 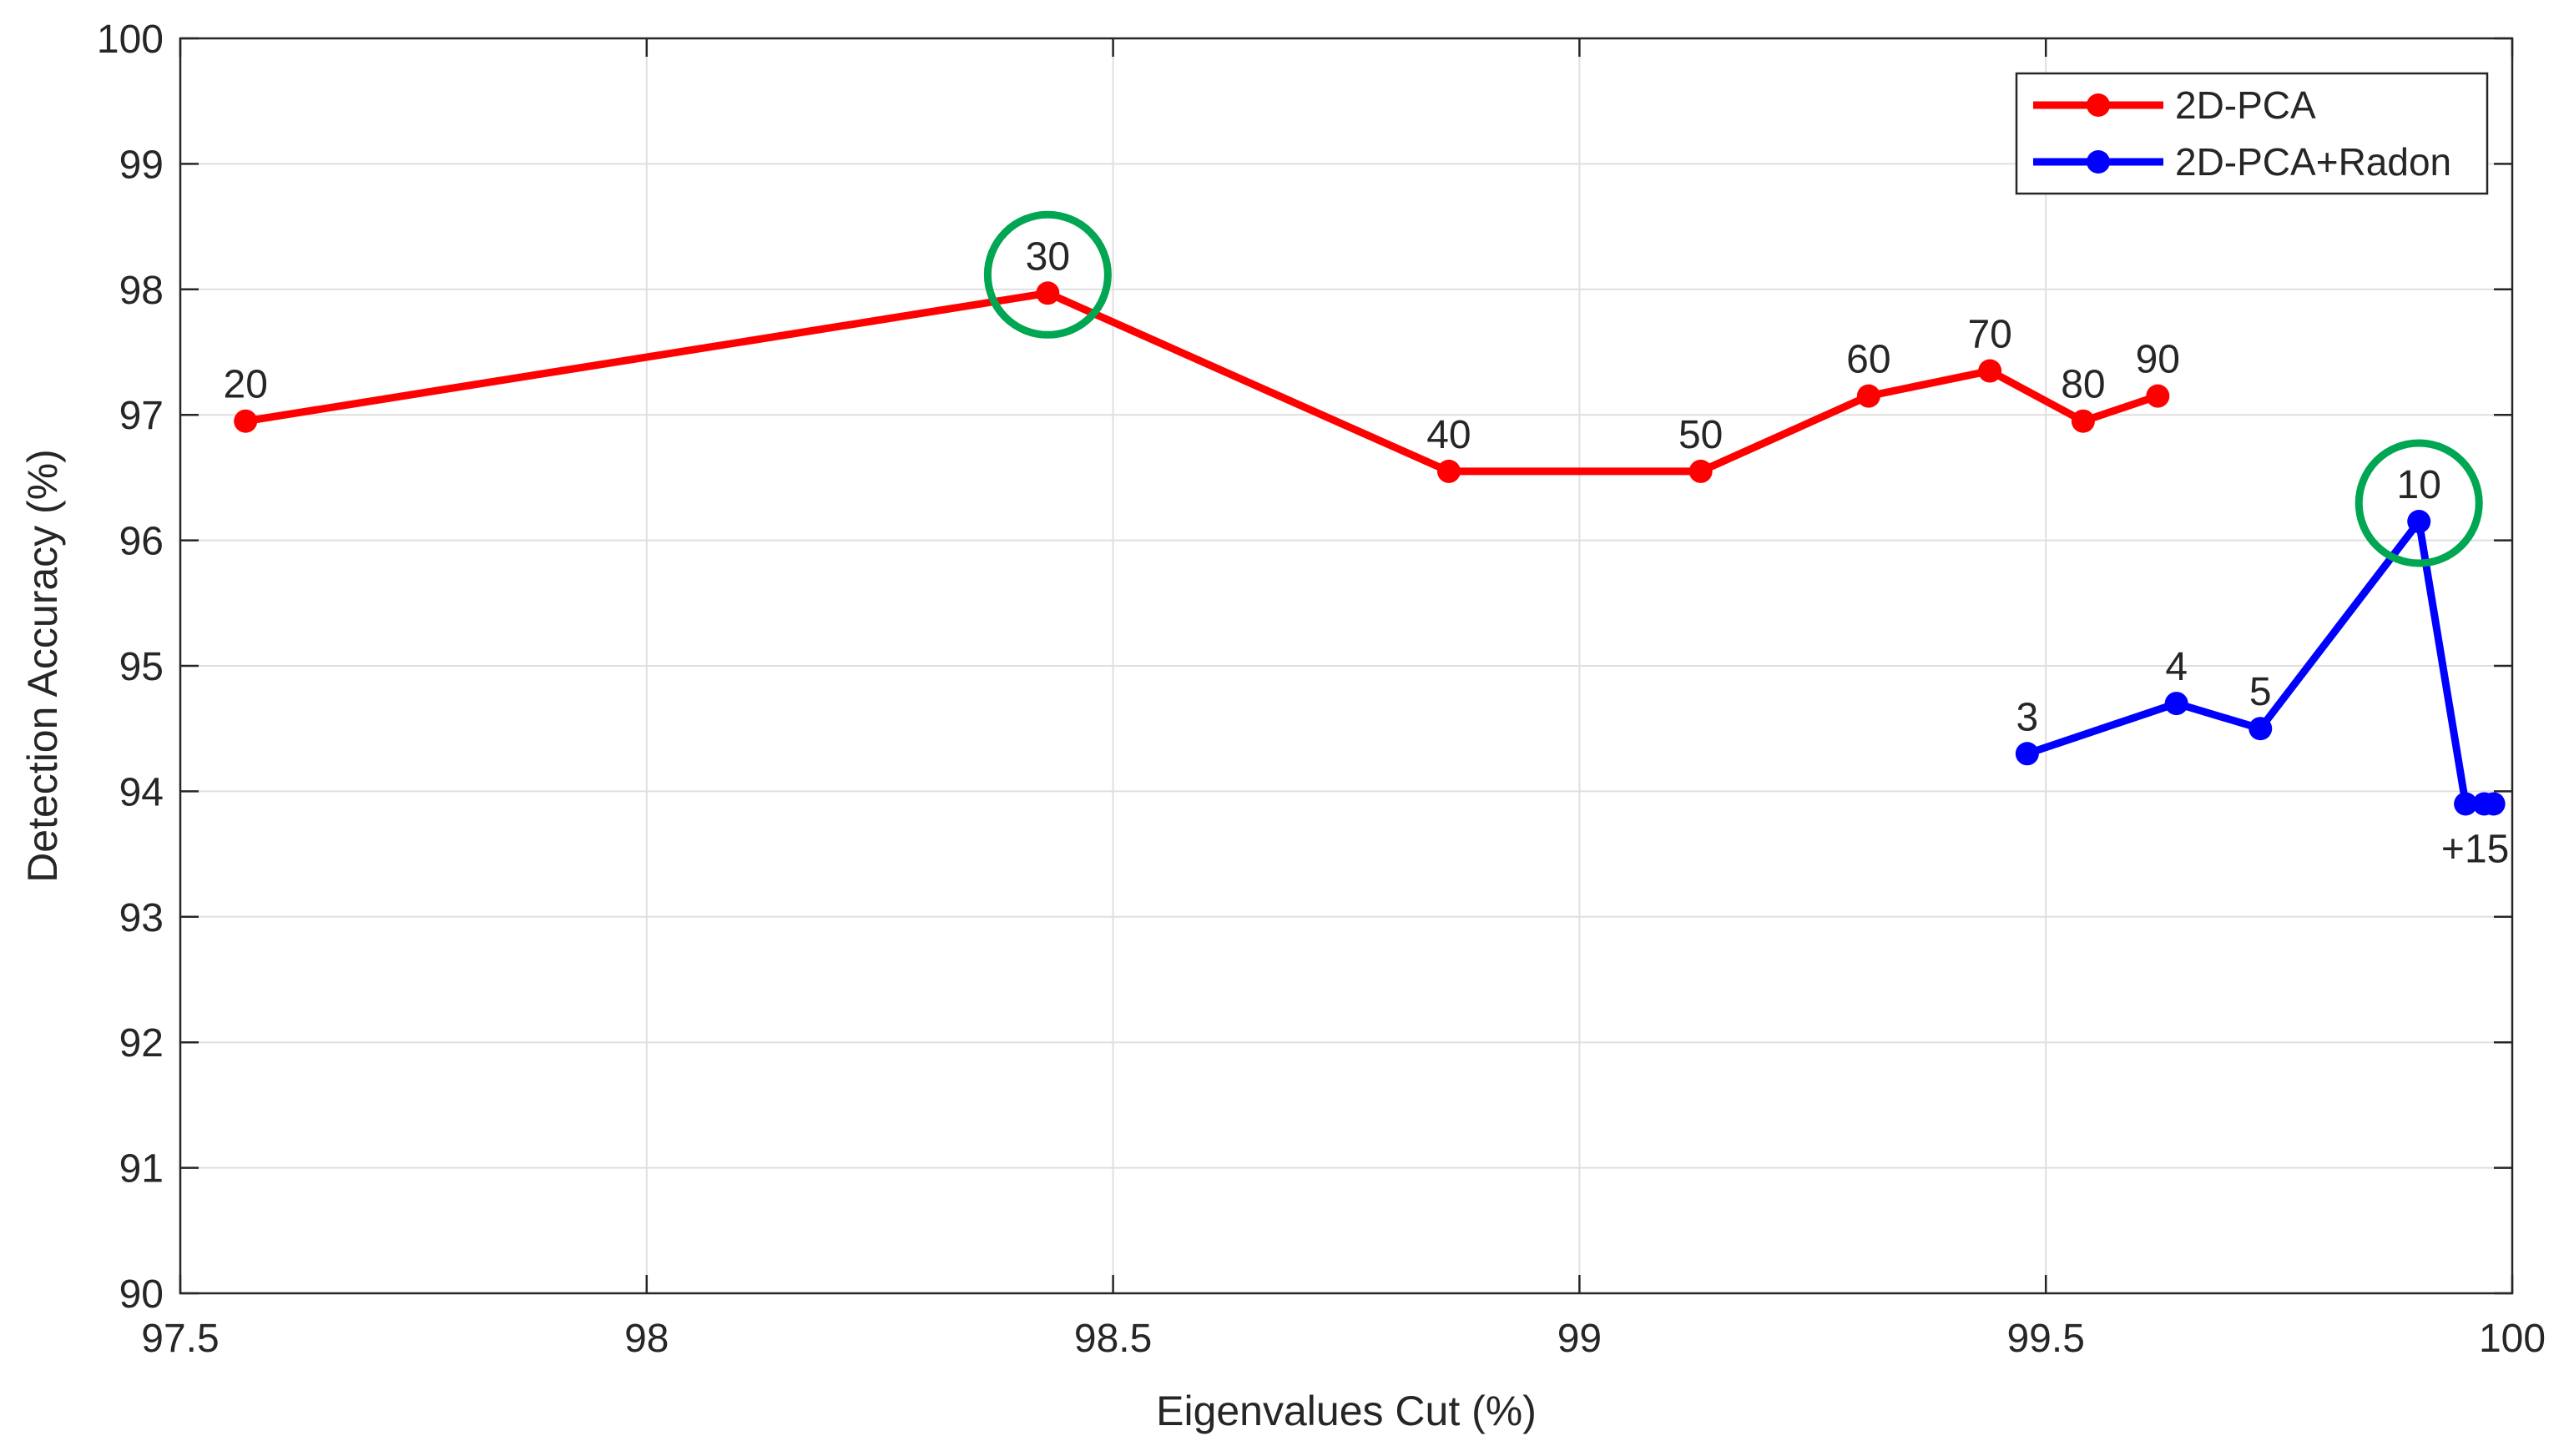 What do you see at coordinates (2245, 105) in the screenshot?
I see `legend-label: 2D-PCA` at bounding box center [2245, 105].